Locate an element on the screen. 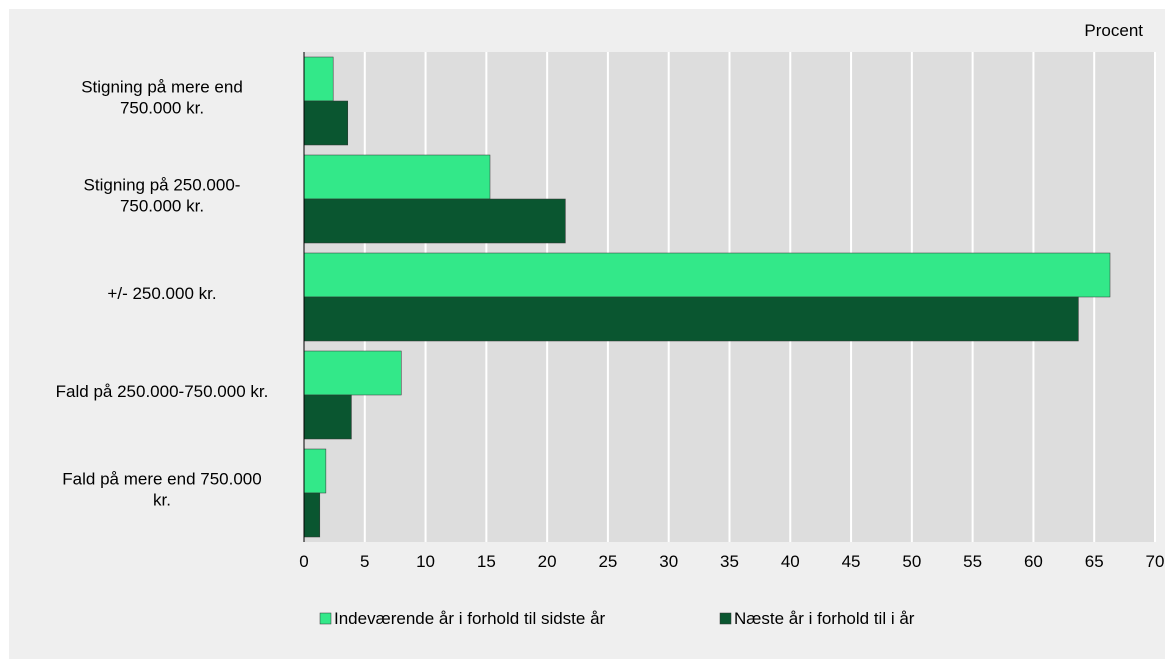  x-tick-label: 15 is located at coordinates (486, 561).